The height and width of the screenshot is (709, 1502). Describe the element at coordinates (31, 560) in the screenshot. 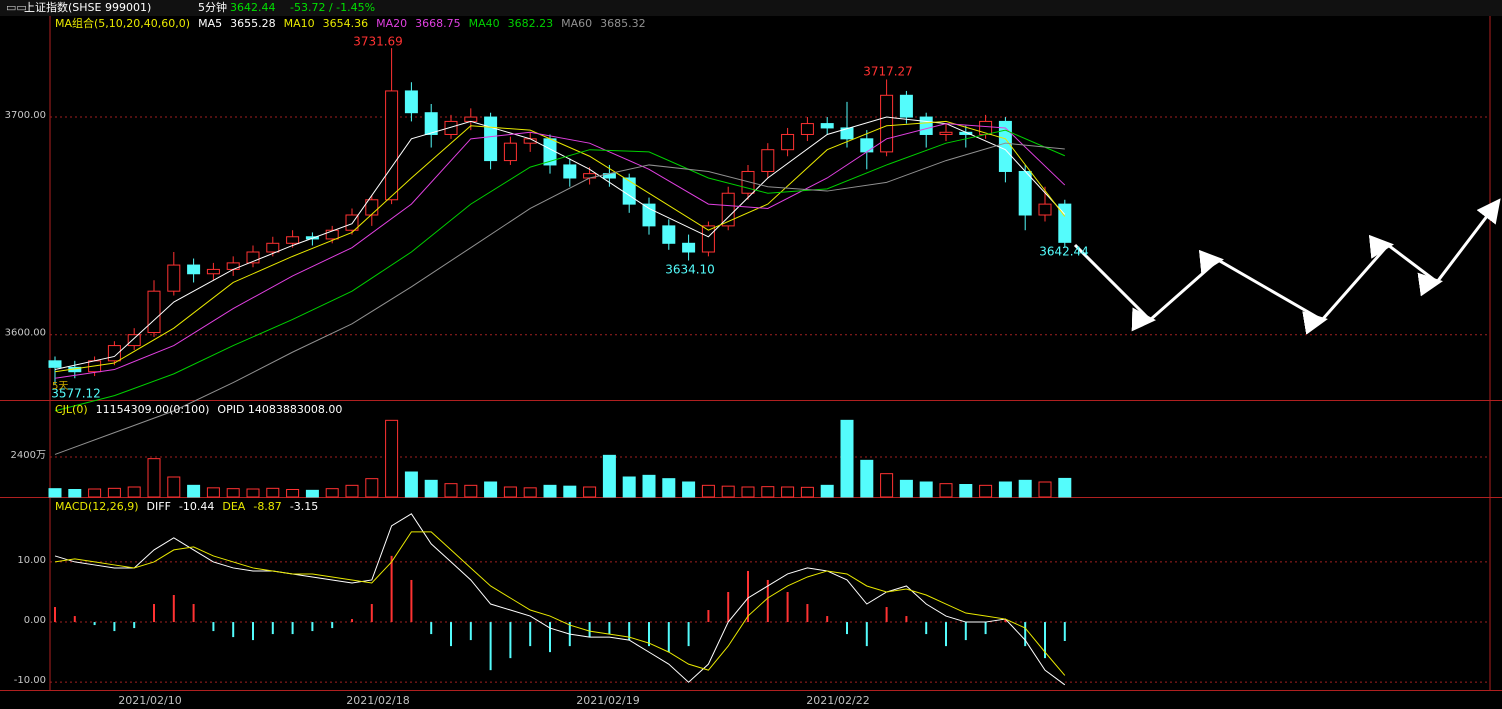

I see `y-tick-label: 10.00` at that location.